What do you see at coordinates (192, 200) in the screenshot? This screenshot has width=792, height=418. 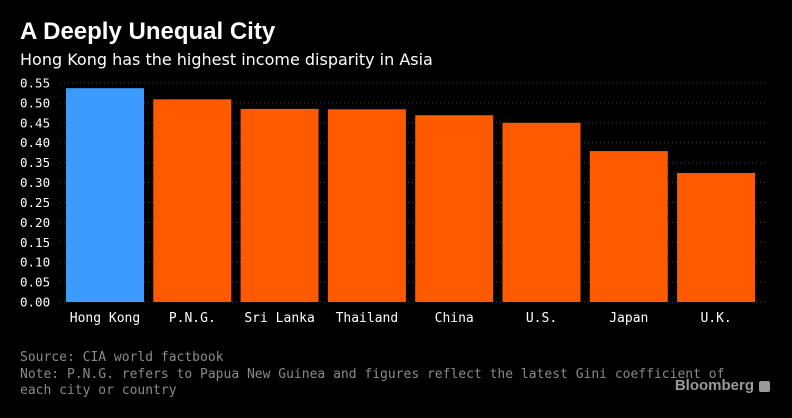 I see `bar-p-n-g` at bounding box center [192, 200].